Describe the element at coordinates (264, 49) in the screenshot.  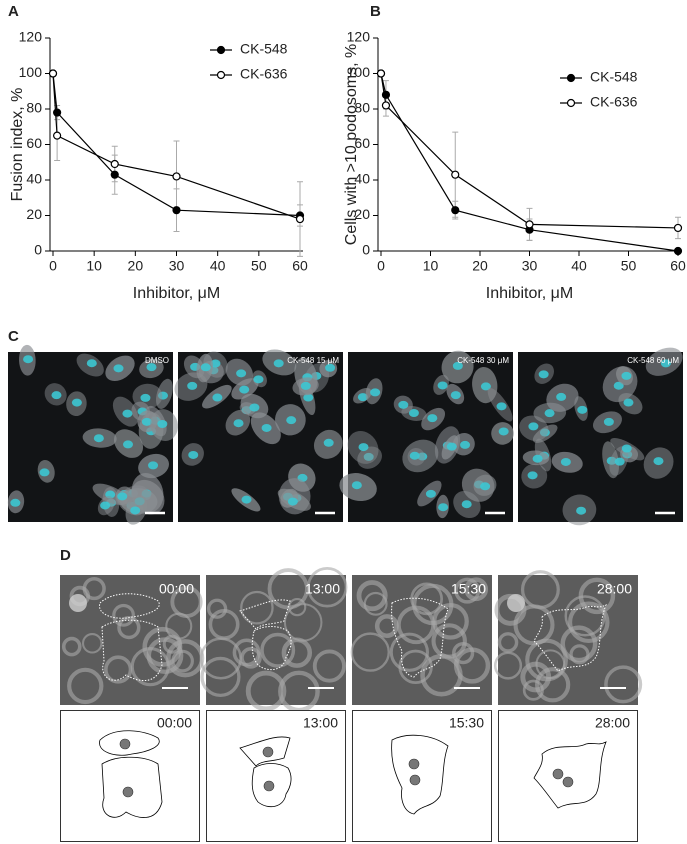
I see `legend-label: CK-548` at that location.